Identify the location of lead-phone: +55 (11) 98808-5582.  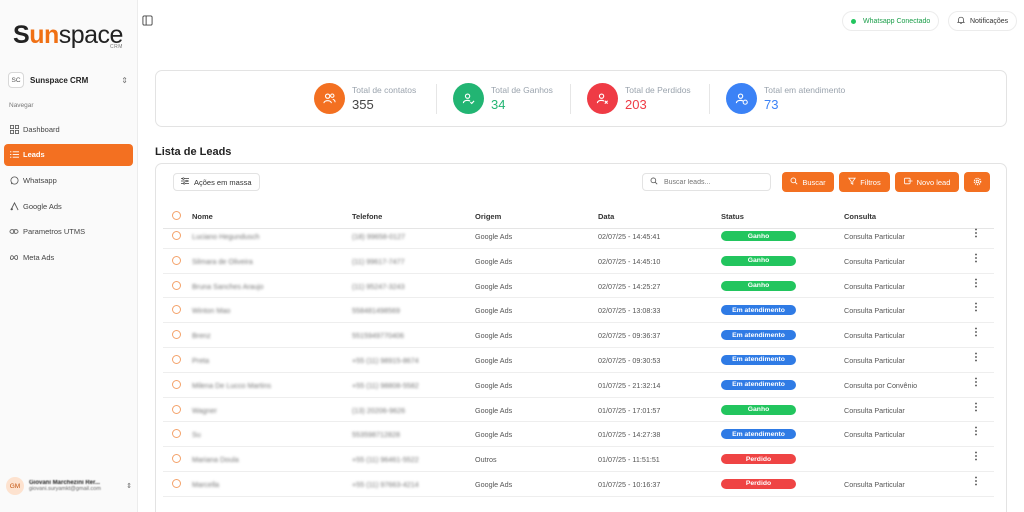
(385, 385).